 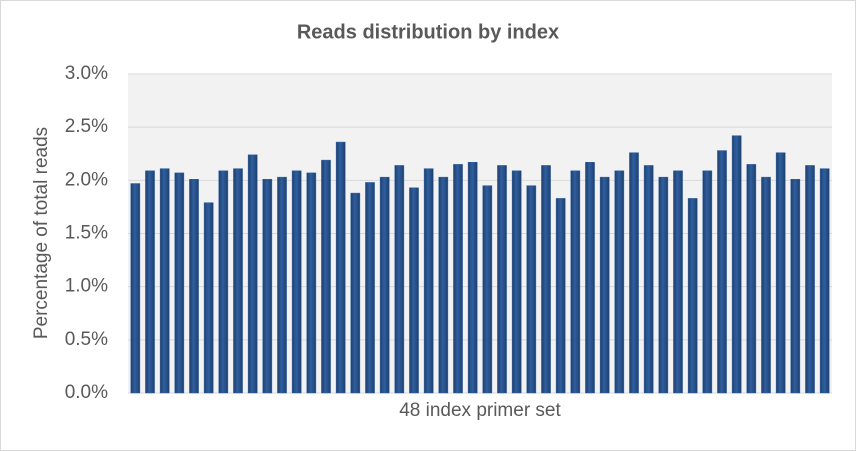 I want to click on y-tick-label: 3.0%, so click(x=86, y=73).